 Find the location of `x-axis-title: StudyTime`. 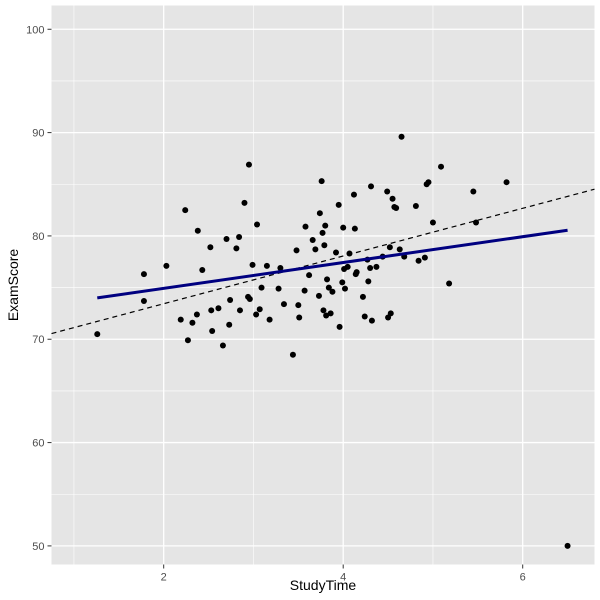

x-axis-title: StudyTime is located at coordinates (323, 585).